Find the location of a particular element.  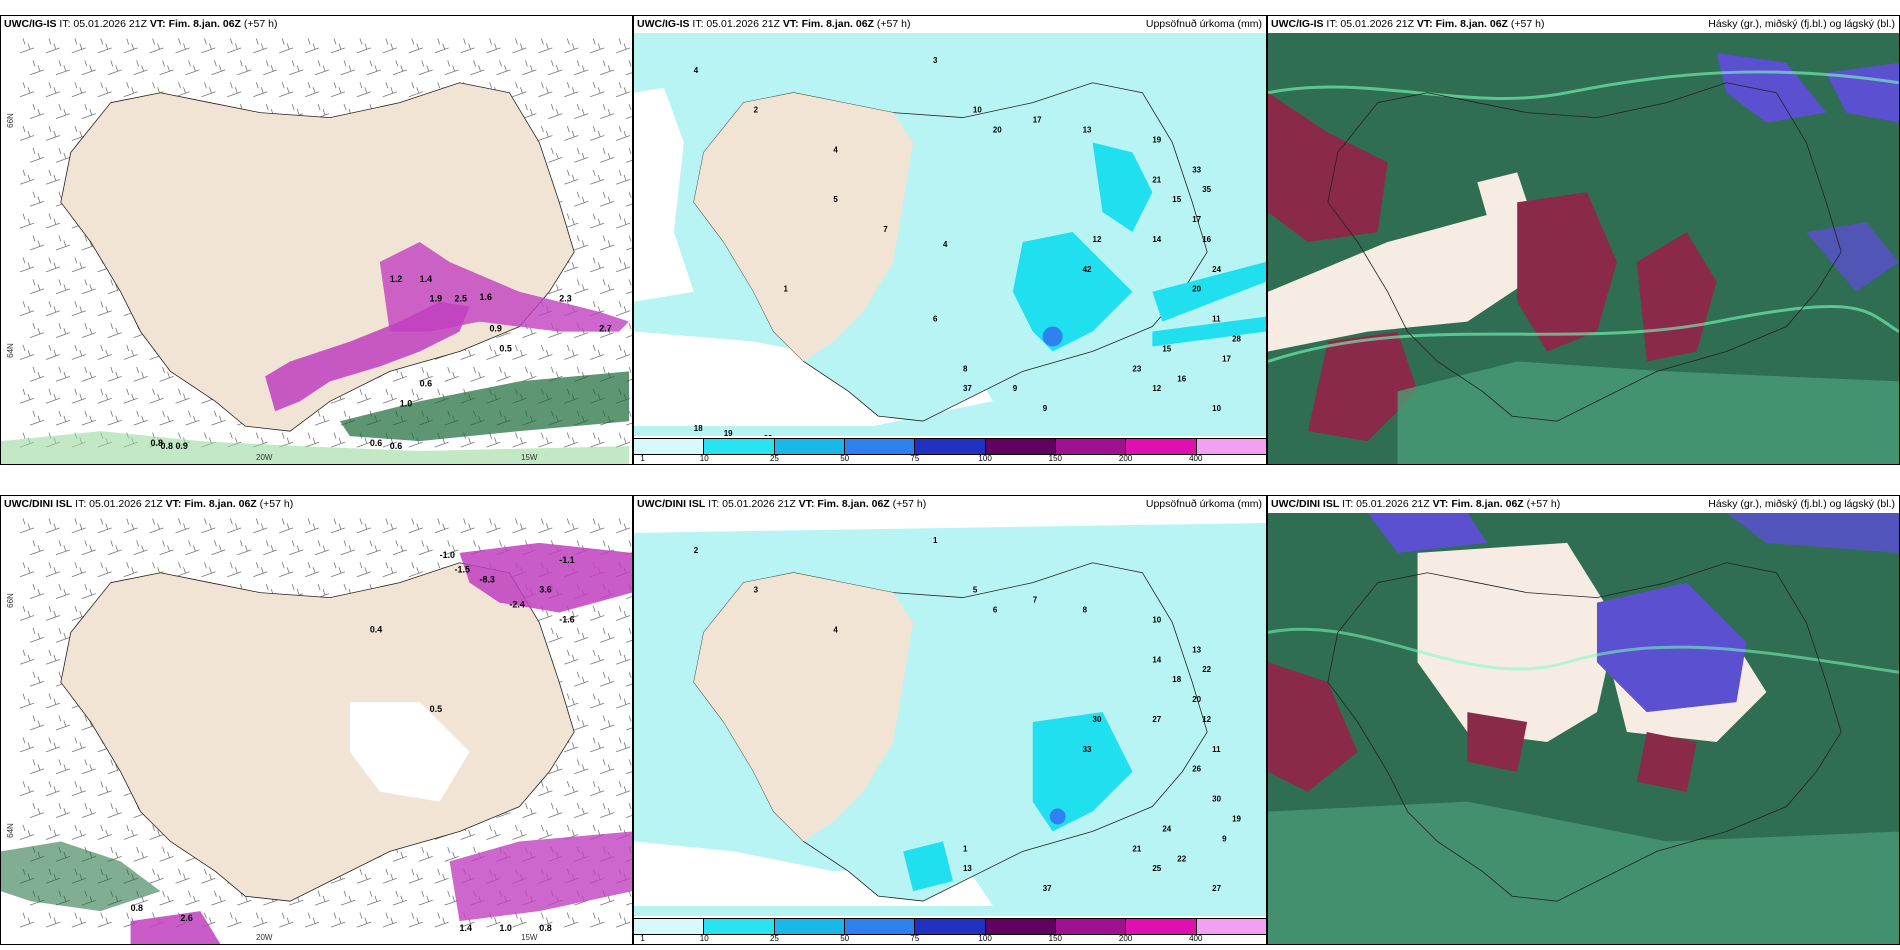

precip-rain is located at coordinates (315, 447).